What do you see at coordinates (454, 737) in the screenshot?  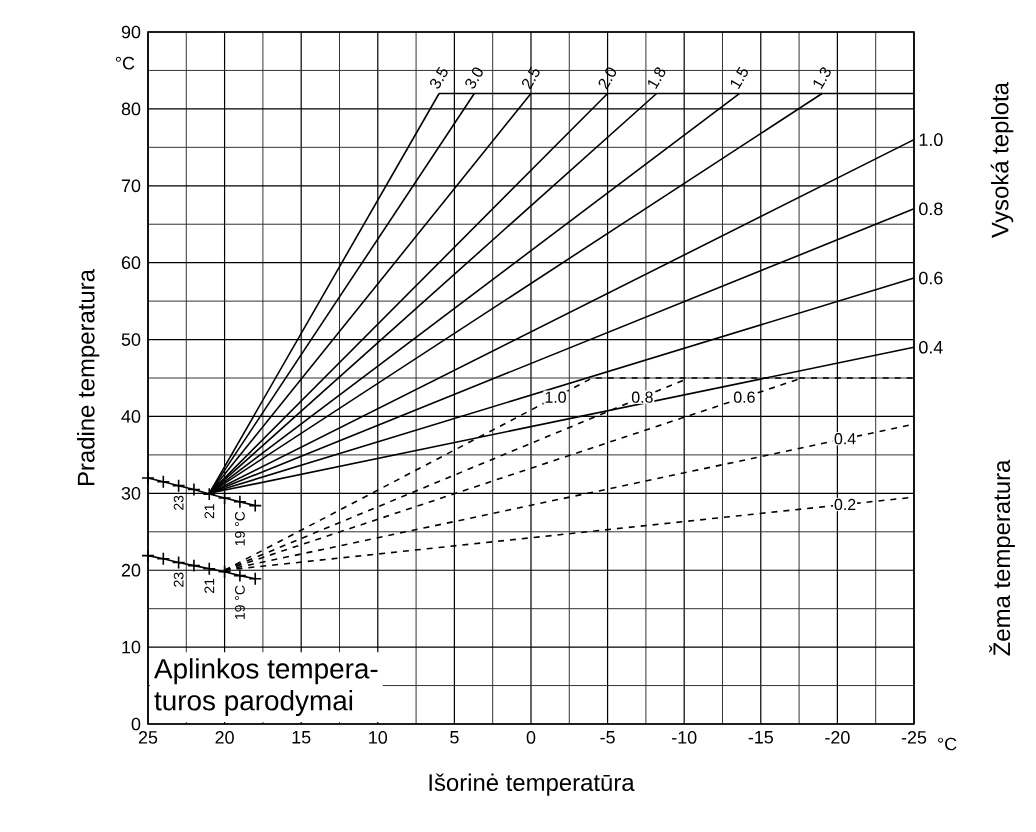 I see `x-tick-label: 5` at bounding box center [454, 737].